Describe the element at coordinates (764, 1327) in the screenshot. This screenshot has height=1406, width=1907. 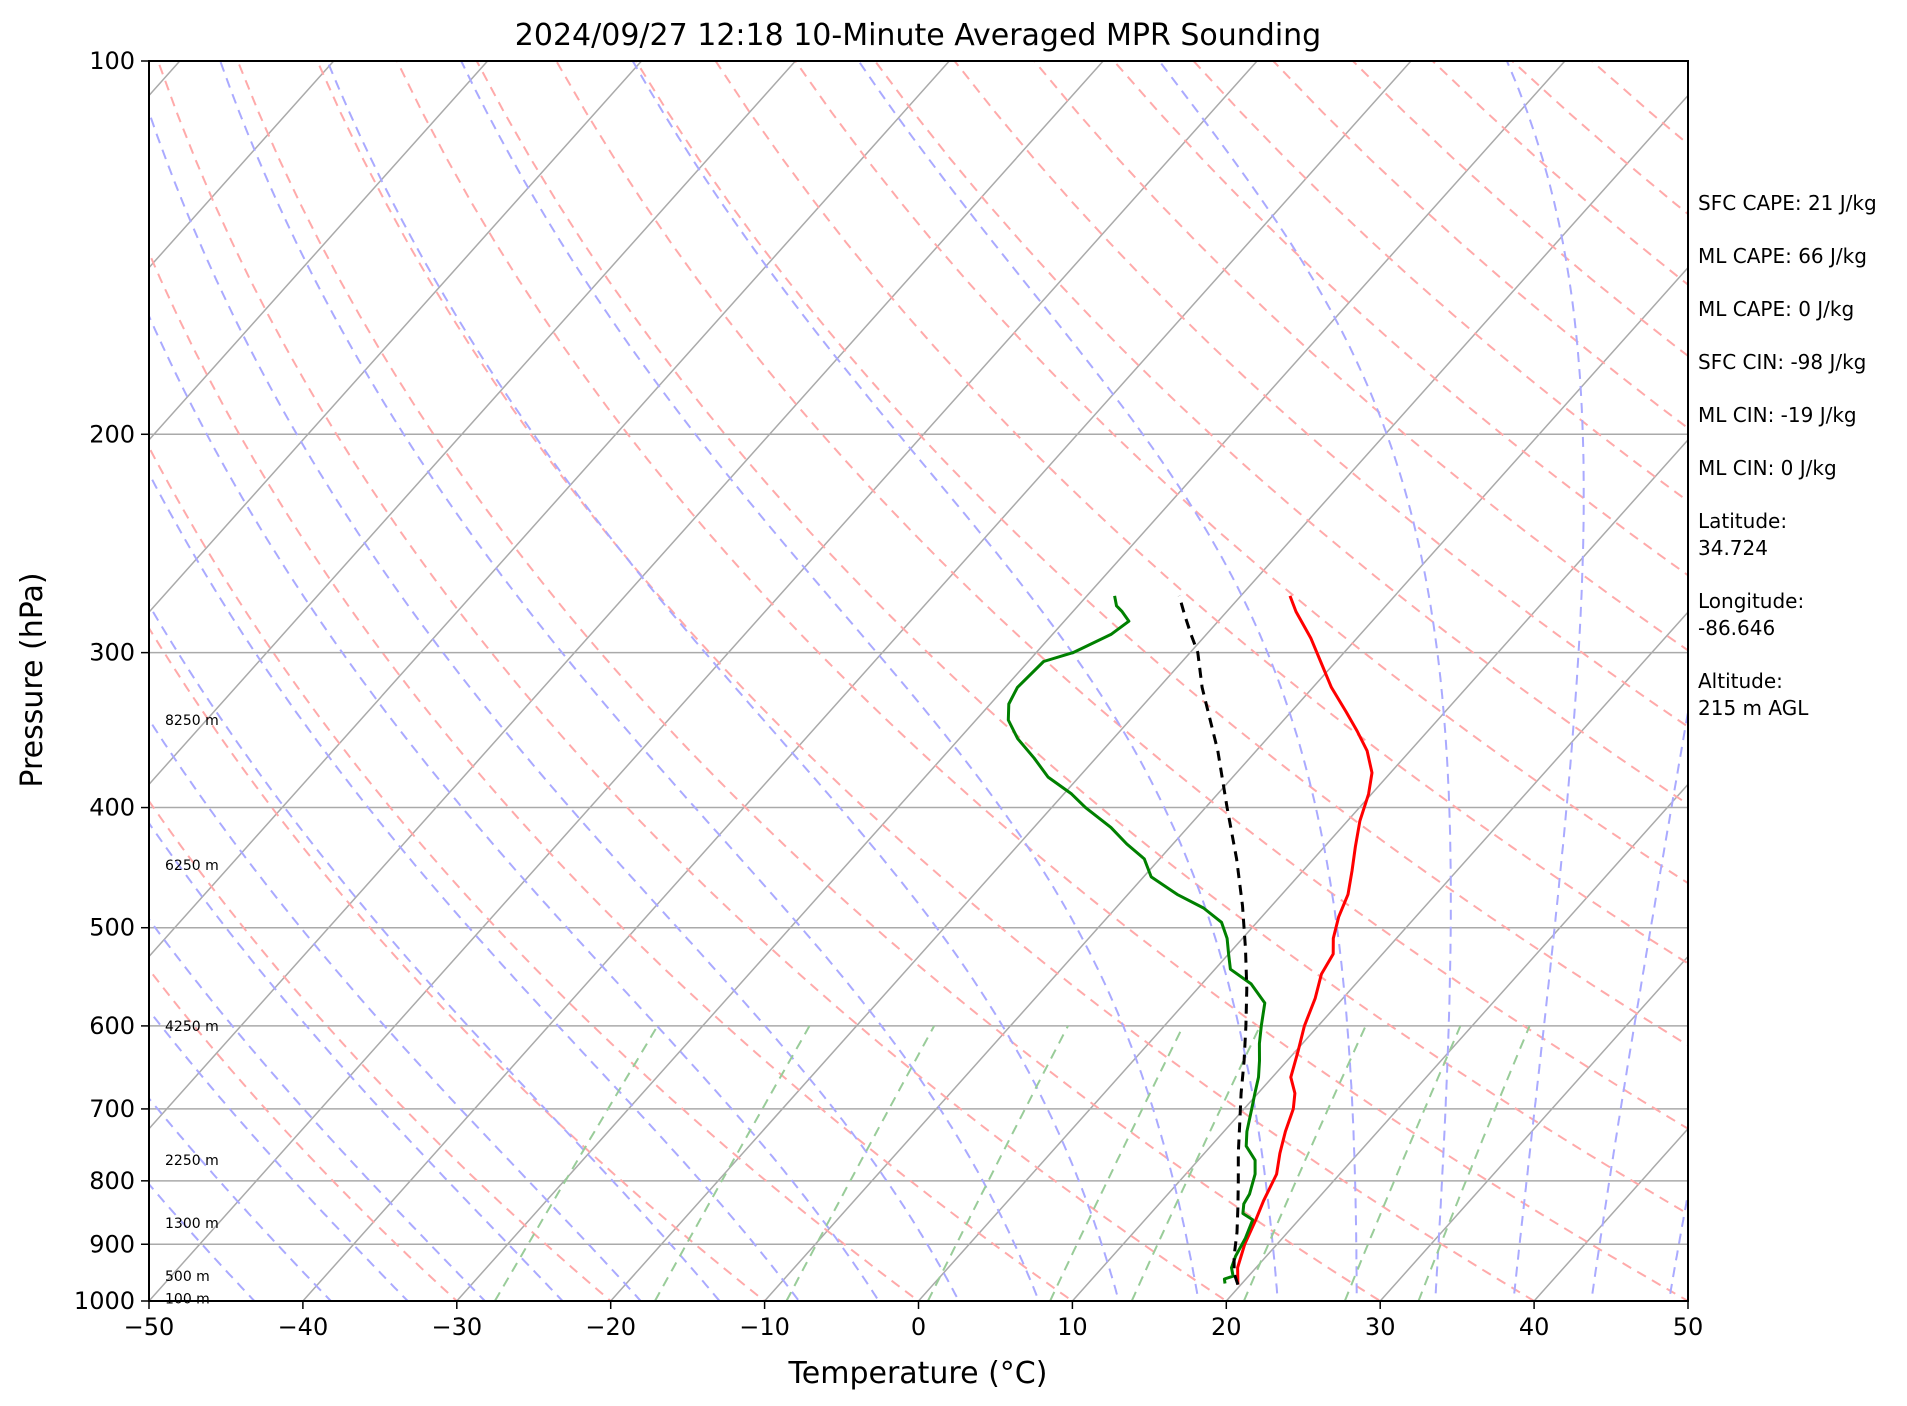
I see `x-tick-label: −10` at that location.